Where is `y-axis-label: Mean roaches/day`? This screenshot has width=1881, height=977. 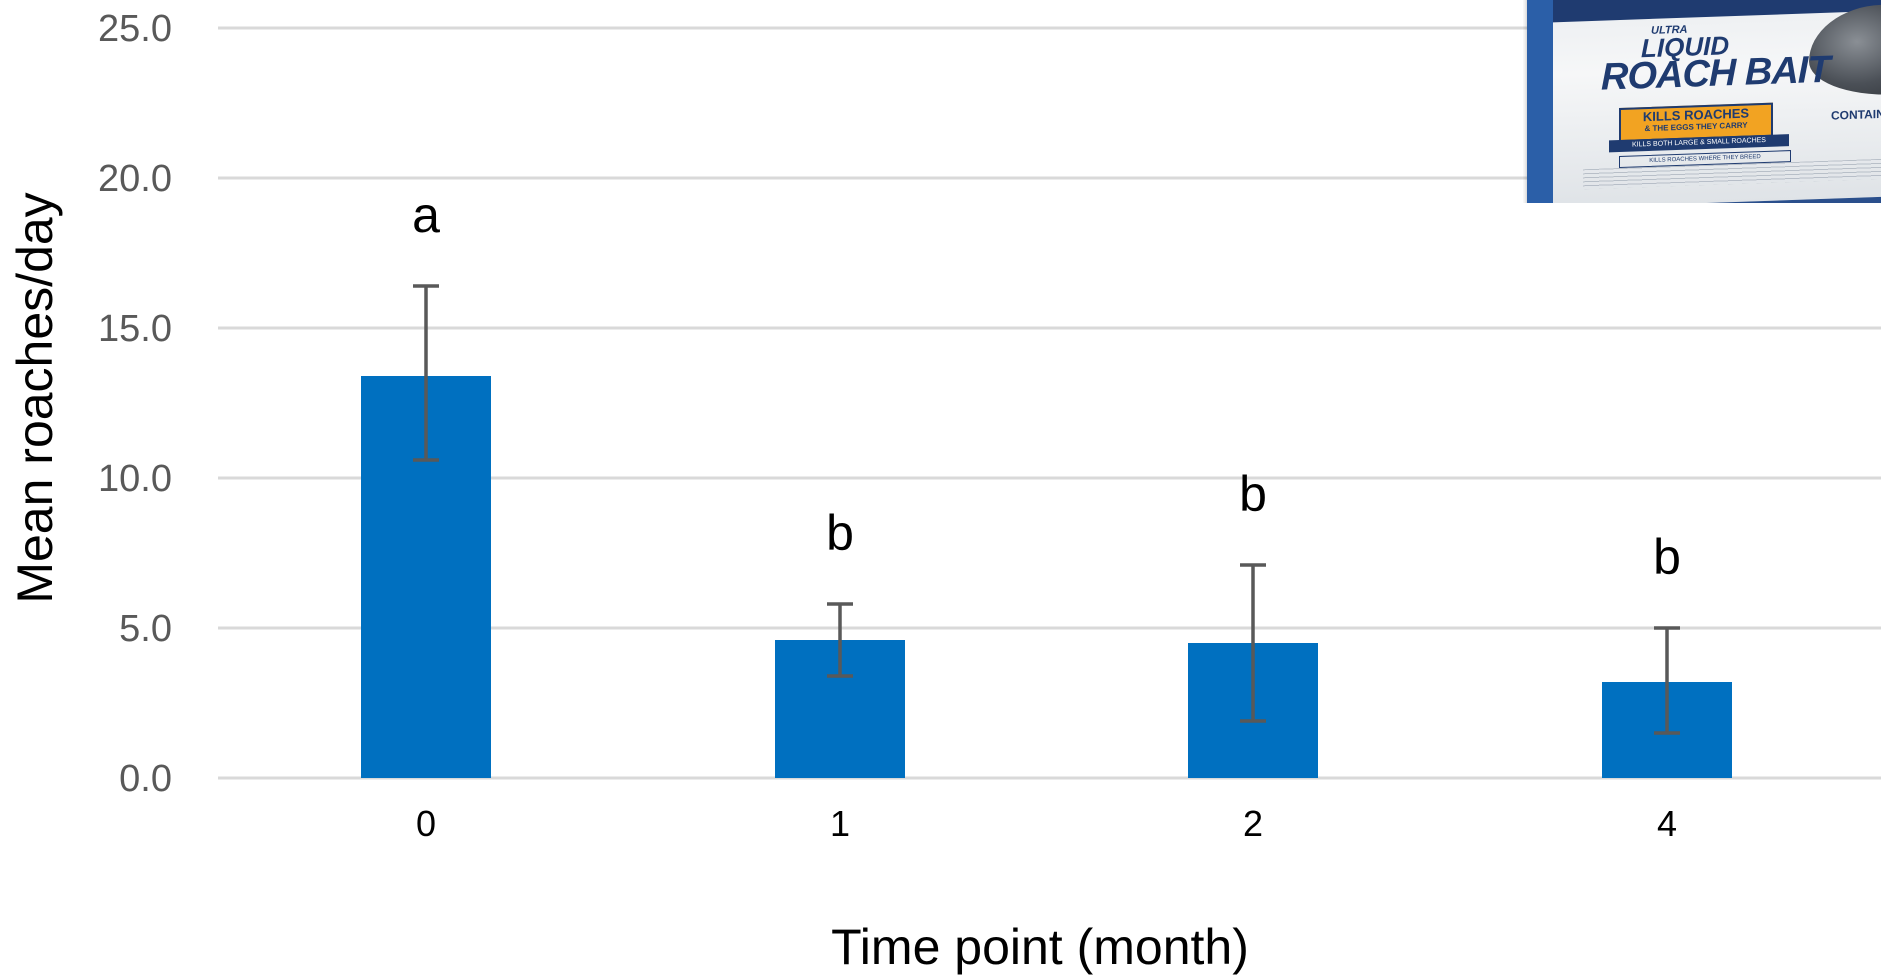 y-axis-label: Mean roaches/day is located at coordinates (35, 397).